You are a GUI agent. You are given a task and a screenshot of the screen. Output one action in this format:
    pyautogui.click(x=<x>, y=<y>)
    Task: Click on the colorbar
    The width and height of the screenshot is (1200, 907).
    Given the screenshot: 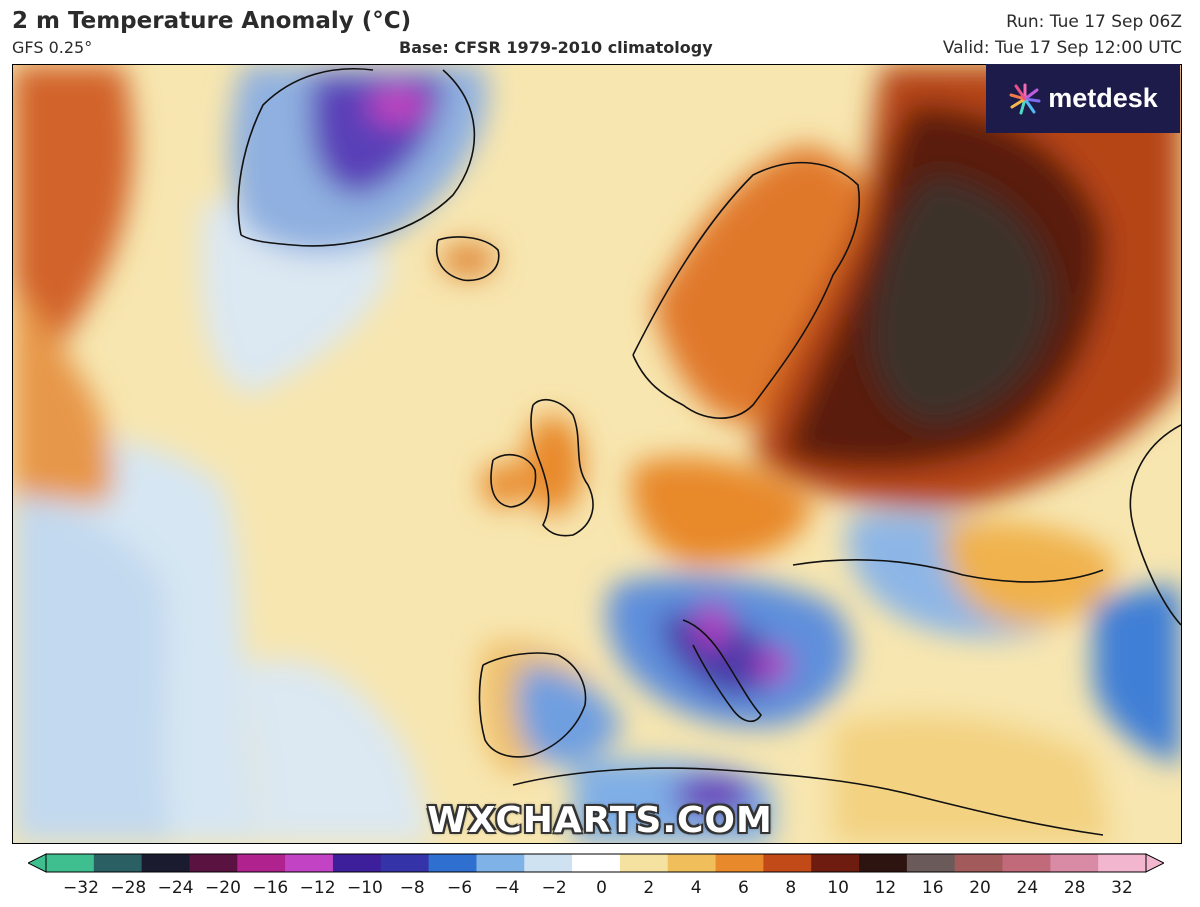 What is the action you would take?
    pyautogui.click(x=596, y=863)
    